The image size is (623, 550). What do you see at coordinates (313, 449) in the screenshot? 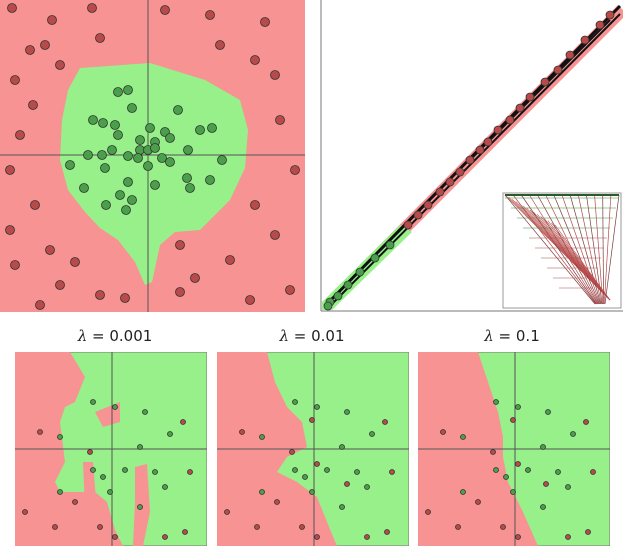
I see `lambda-001-panel` at bounding box center [313, 449].